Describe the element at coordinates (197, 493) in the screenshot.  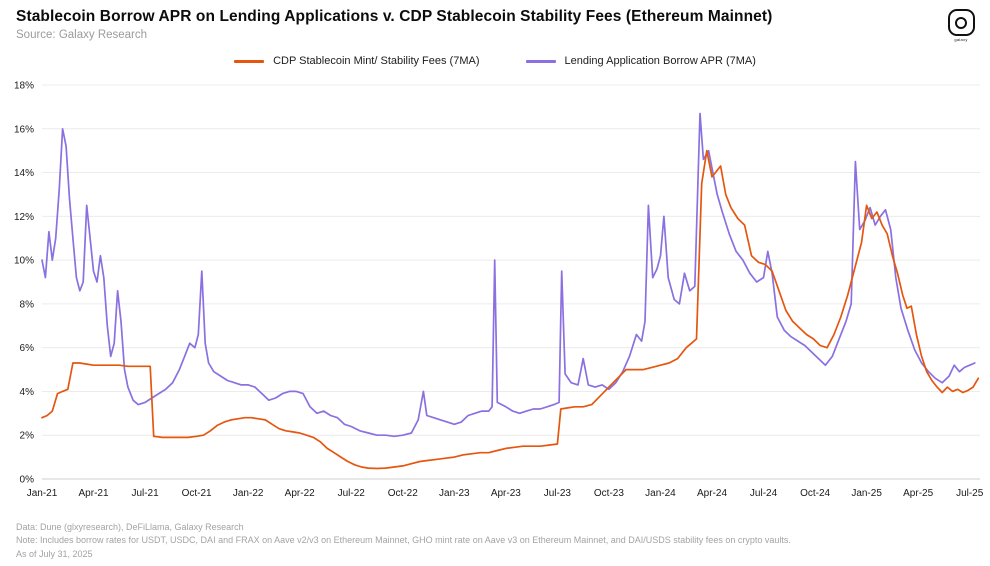
I see `svg-text: Oct-21` at that location.